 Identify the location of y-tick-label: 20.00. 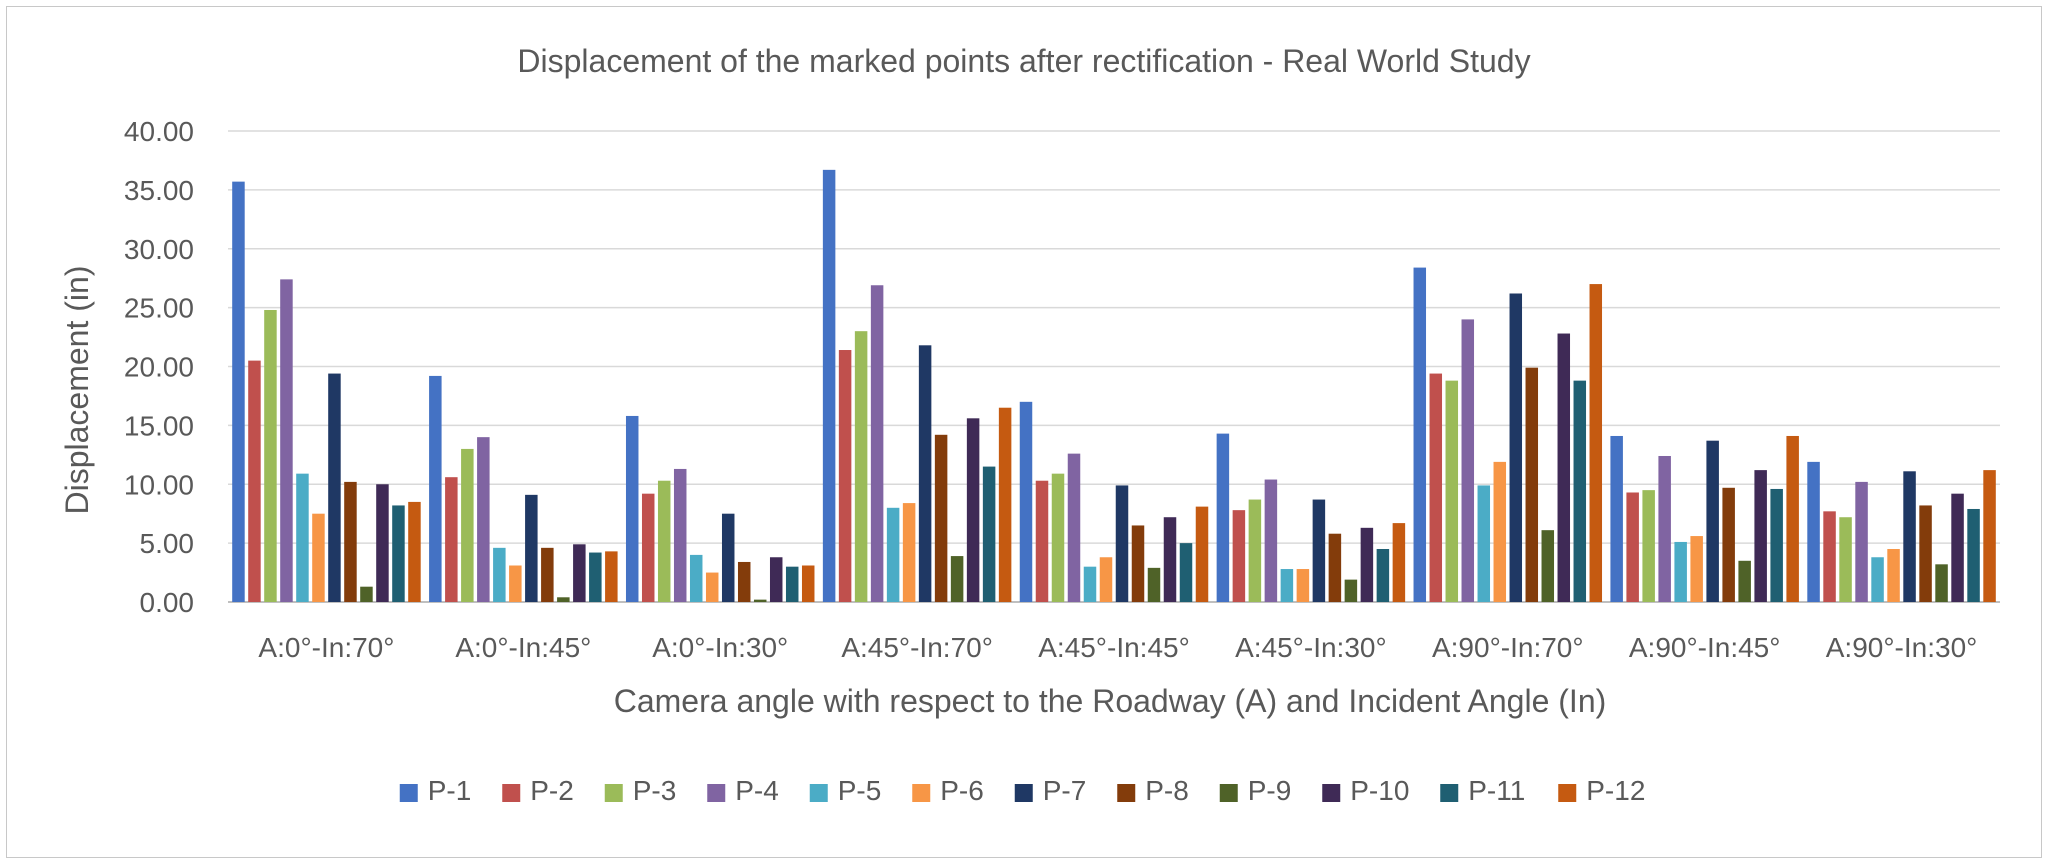
(159, 367).